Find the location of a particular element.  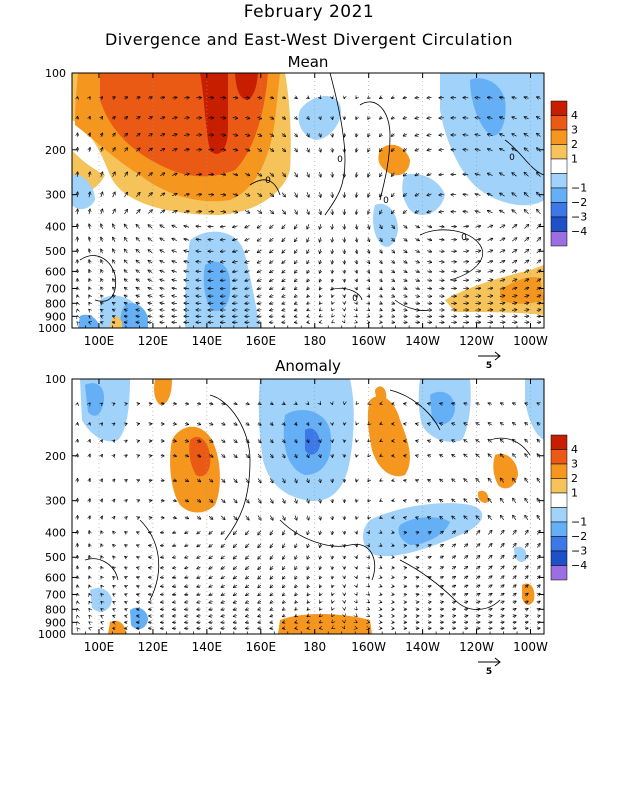

mean-legend-swatch is located at coordinates (559, 123).